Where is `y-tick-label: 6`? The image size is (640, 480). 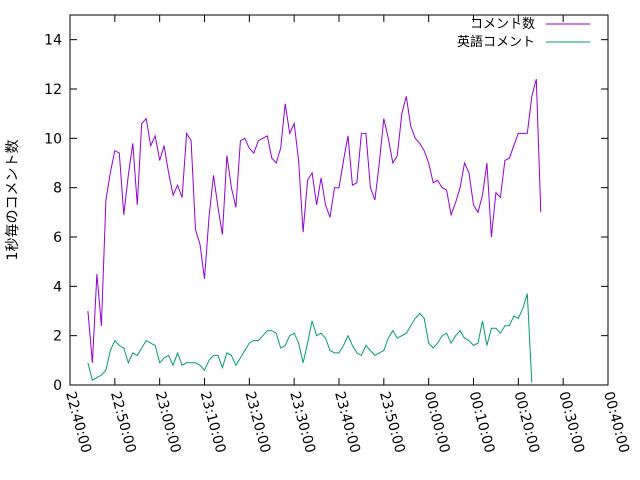
y-tick-label: 6 is located at coordinates (57, 238).